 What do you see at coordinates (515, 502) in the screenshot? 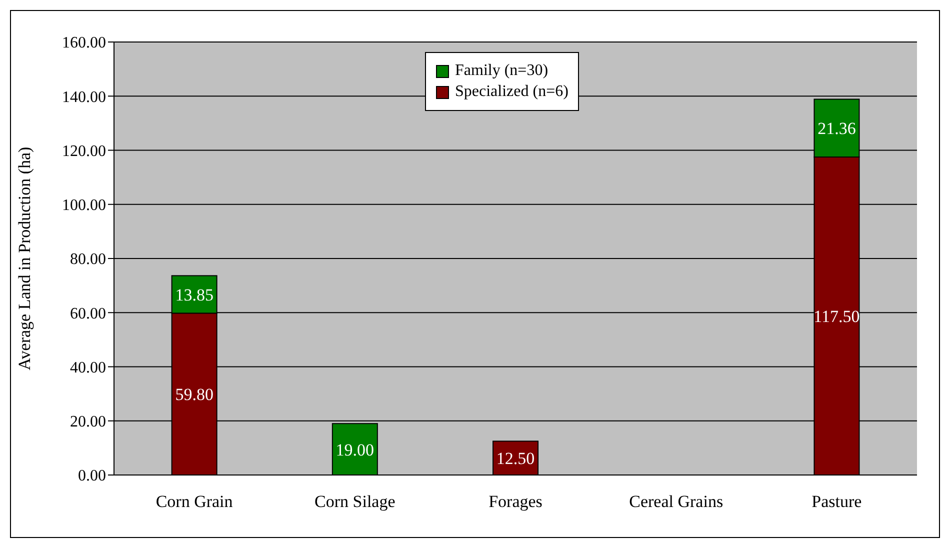
I see `x-tick-label: Forages` at bounding box center [515, 502].